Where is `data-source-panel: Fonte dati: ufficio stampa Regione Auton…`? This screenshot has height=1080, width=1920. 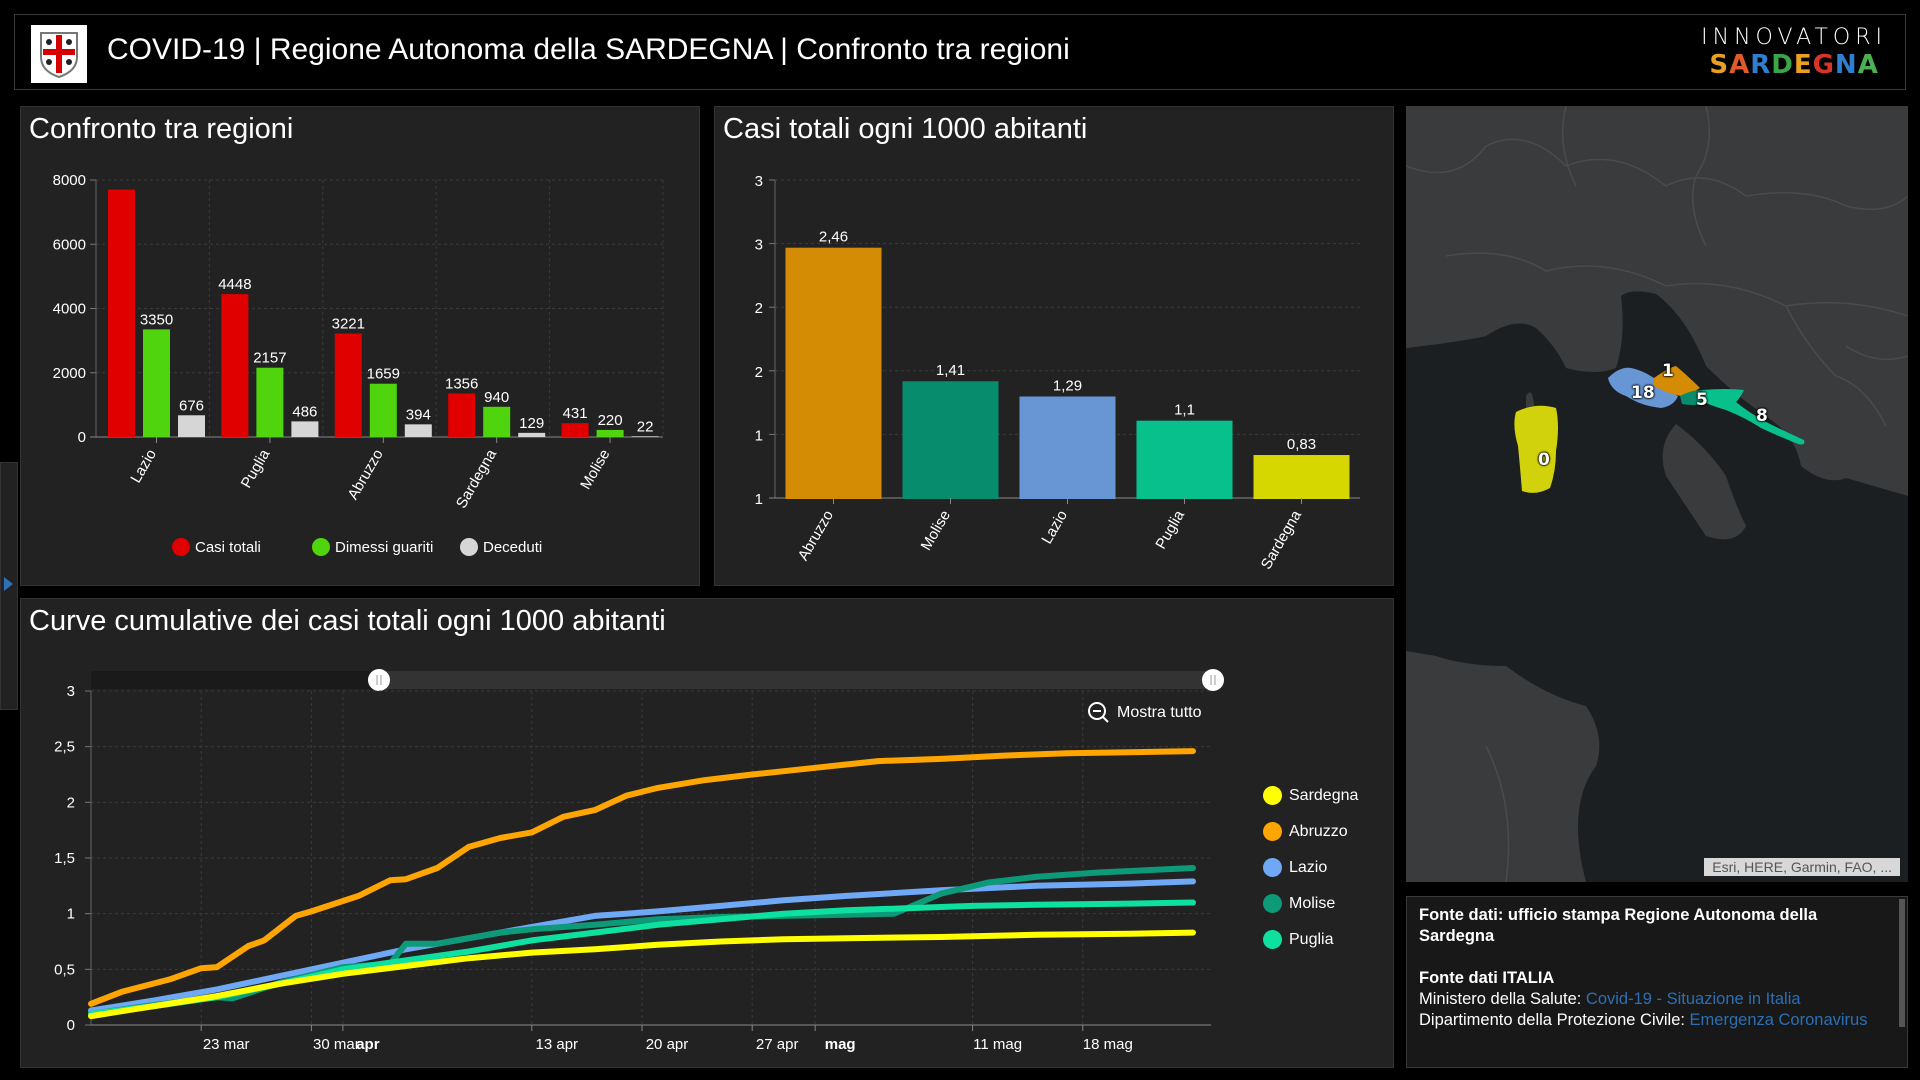
data-source-panel: Fonte dati: ufficio stampa Regione Auton… is located at coordinates (1657, 982).